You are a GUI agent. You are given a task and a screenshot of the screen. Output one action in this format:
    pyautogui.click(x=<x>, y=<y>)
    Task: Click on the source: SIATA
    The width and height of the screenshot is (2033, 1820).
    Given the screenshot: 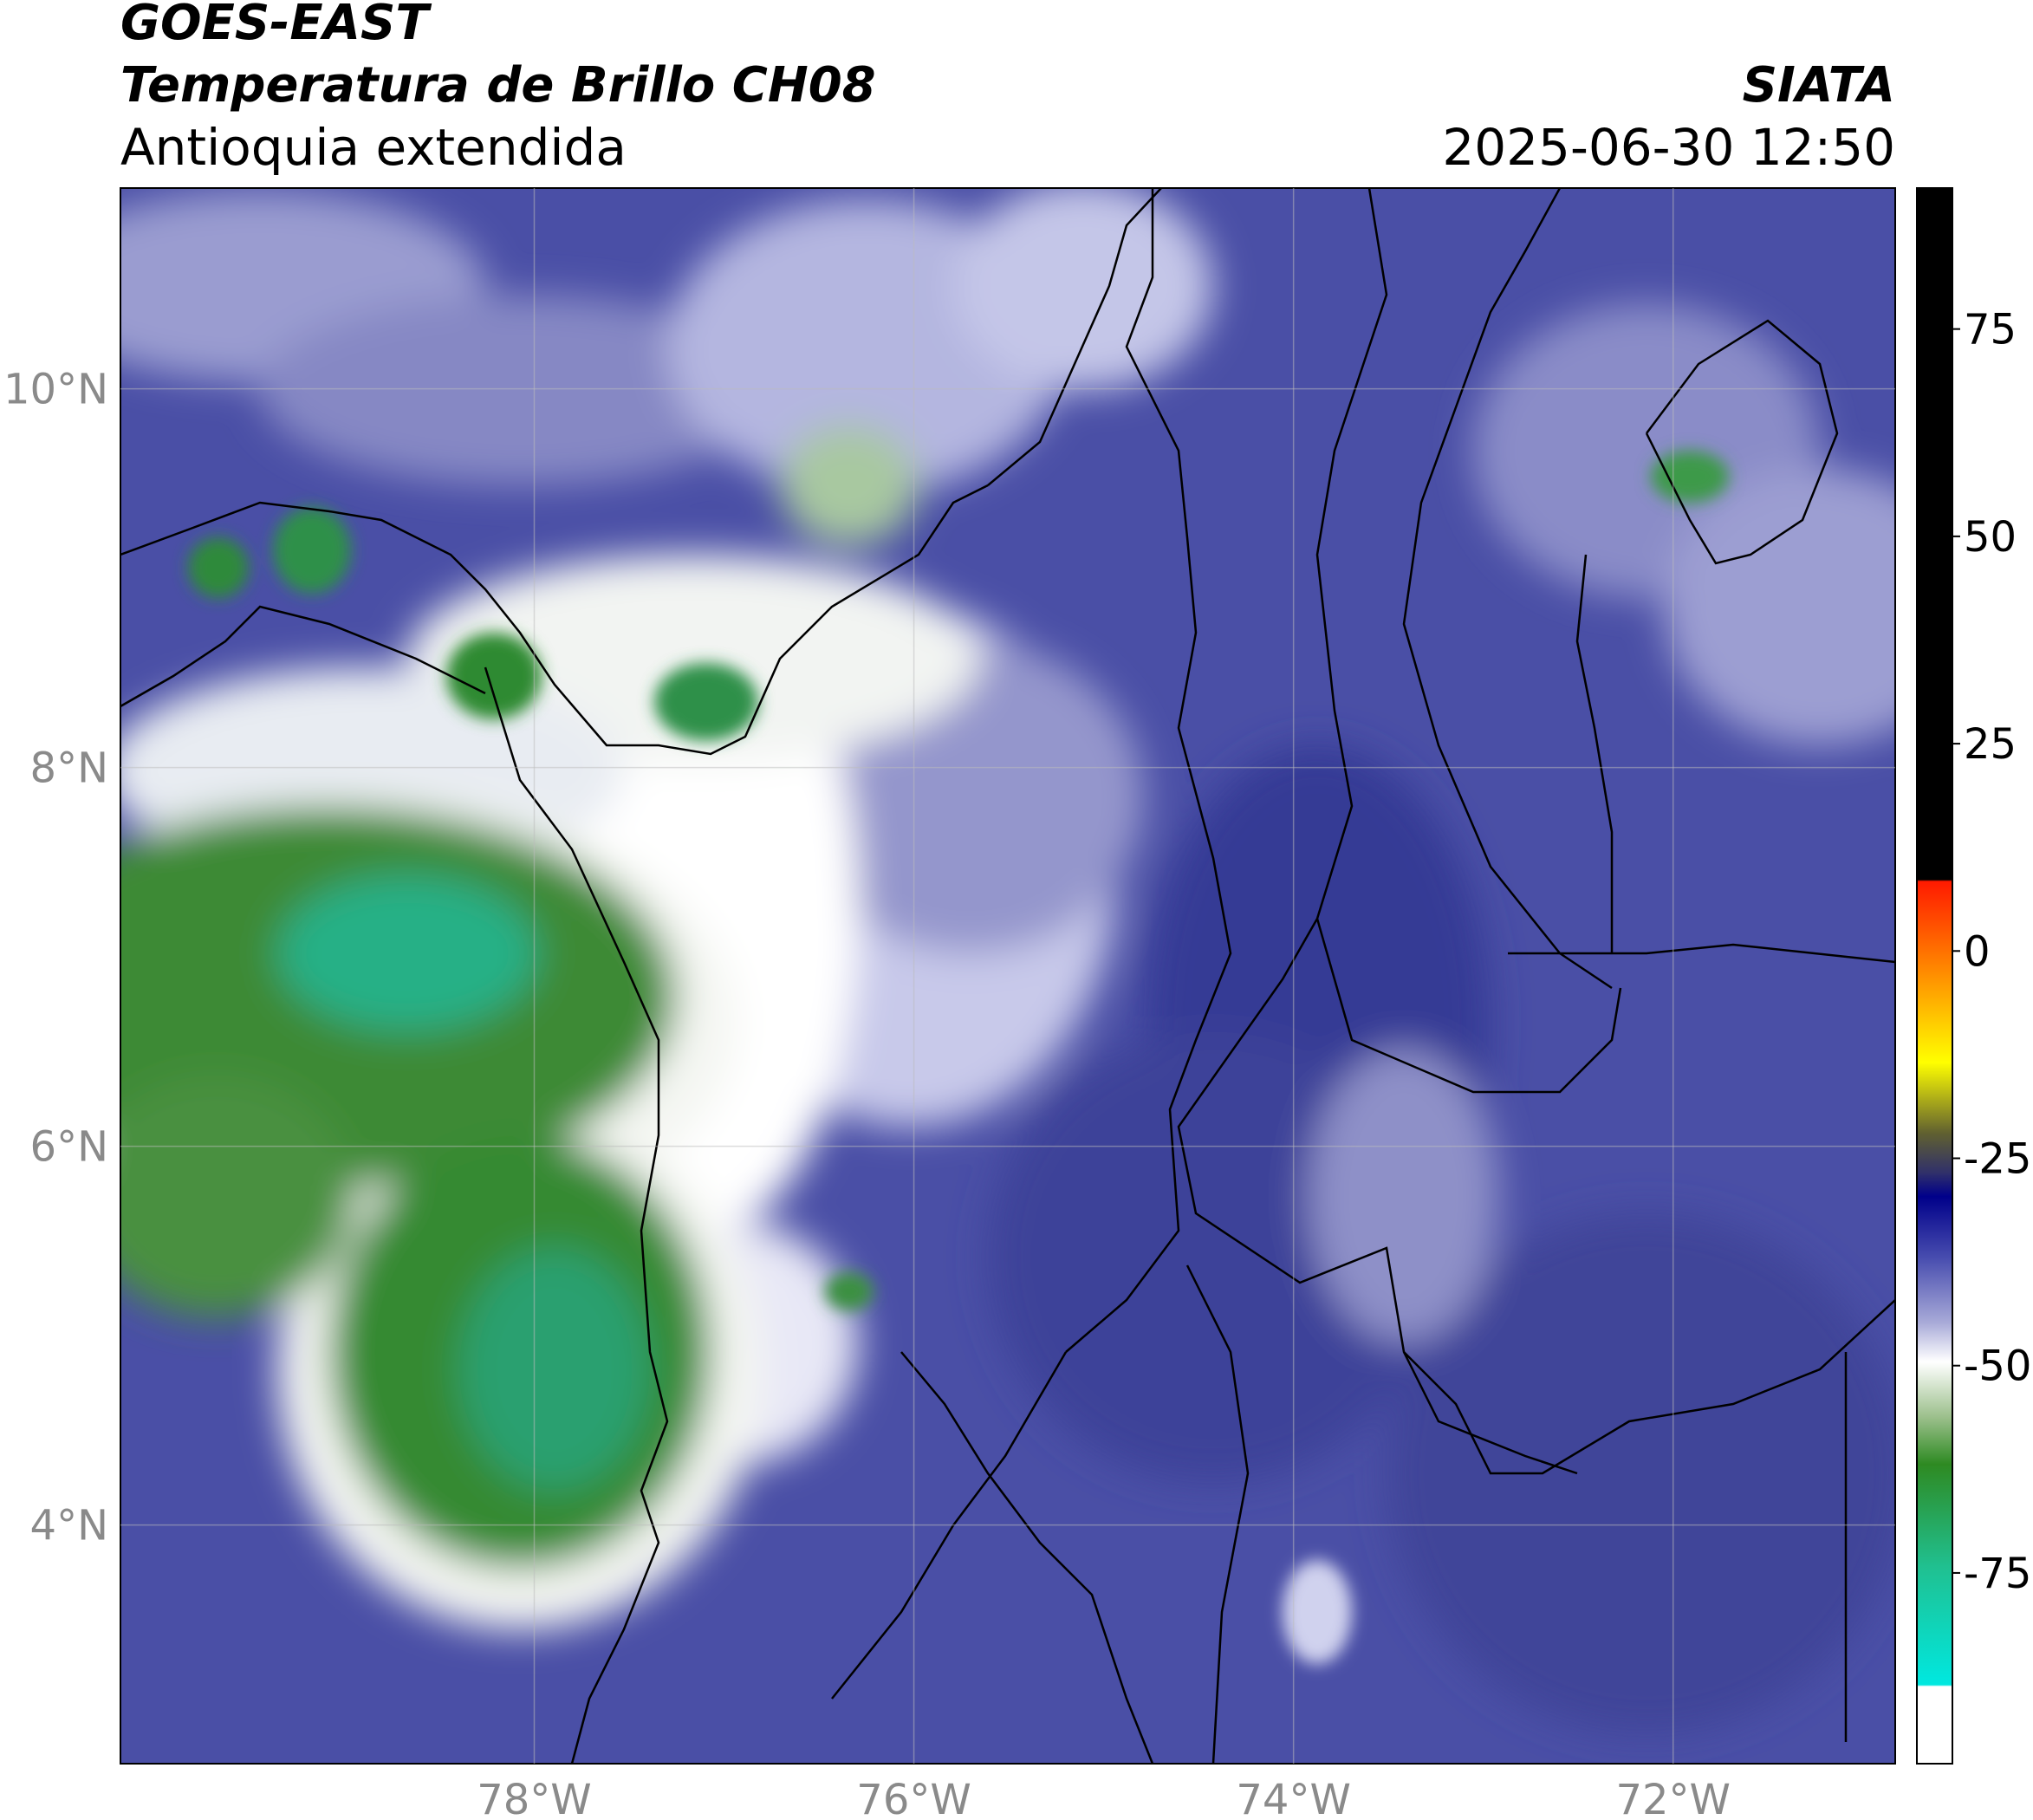 What is the action you would take?
    pyautogui.click(x=1819, y=85)
    